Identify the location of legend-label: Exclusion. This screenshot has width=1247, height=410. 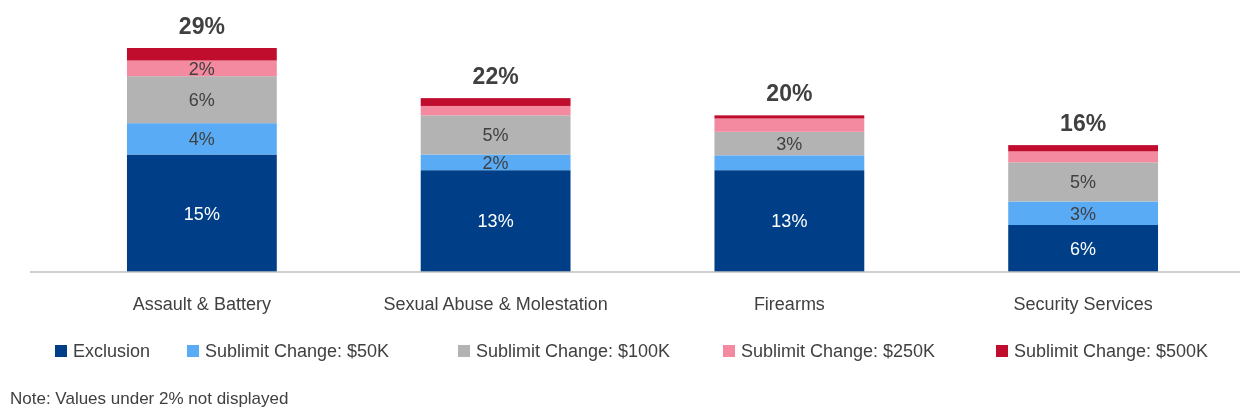
(112, 351).